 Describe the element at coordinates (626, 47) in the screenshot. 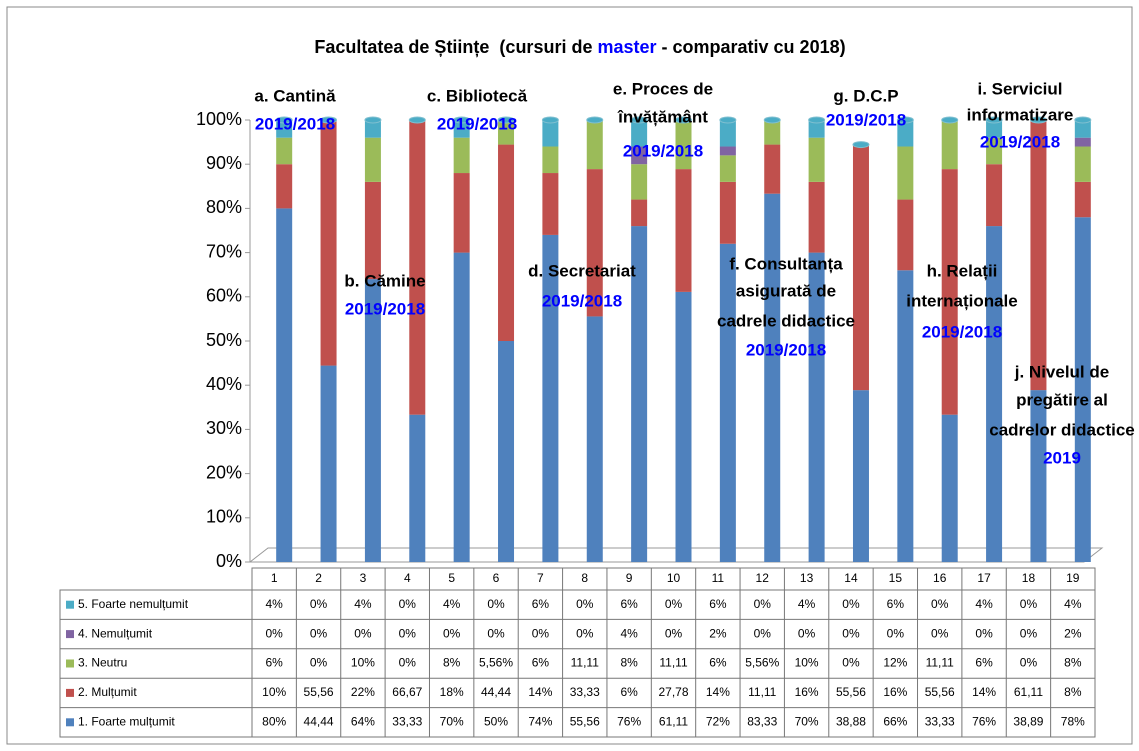

I see `title-part: master` at that location.